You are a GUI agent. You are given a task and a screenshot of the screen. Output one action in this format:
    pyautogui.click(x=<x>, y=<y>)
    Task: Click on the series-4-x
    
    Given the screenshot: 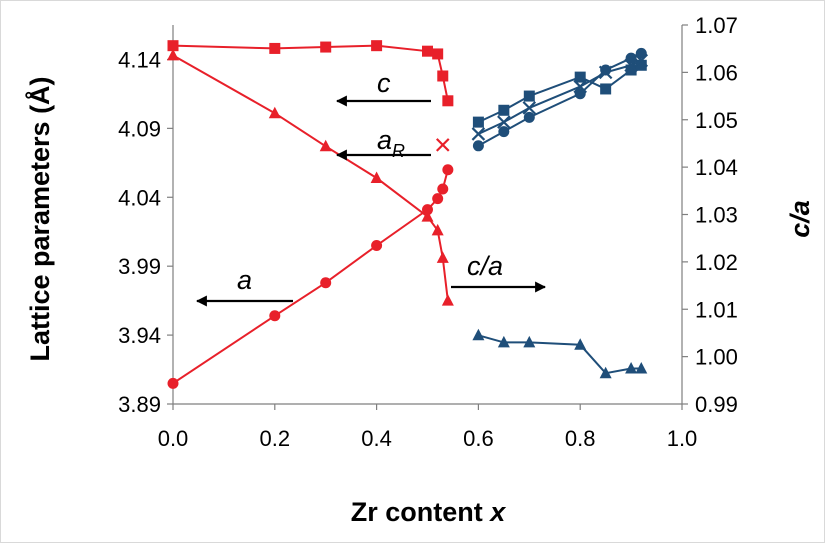 What is the action you would take?
    pyautogui.click(x=442, y=145)
    